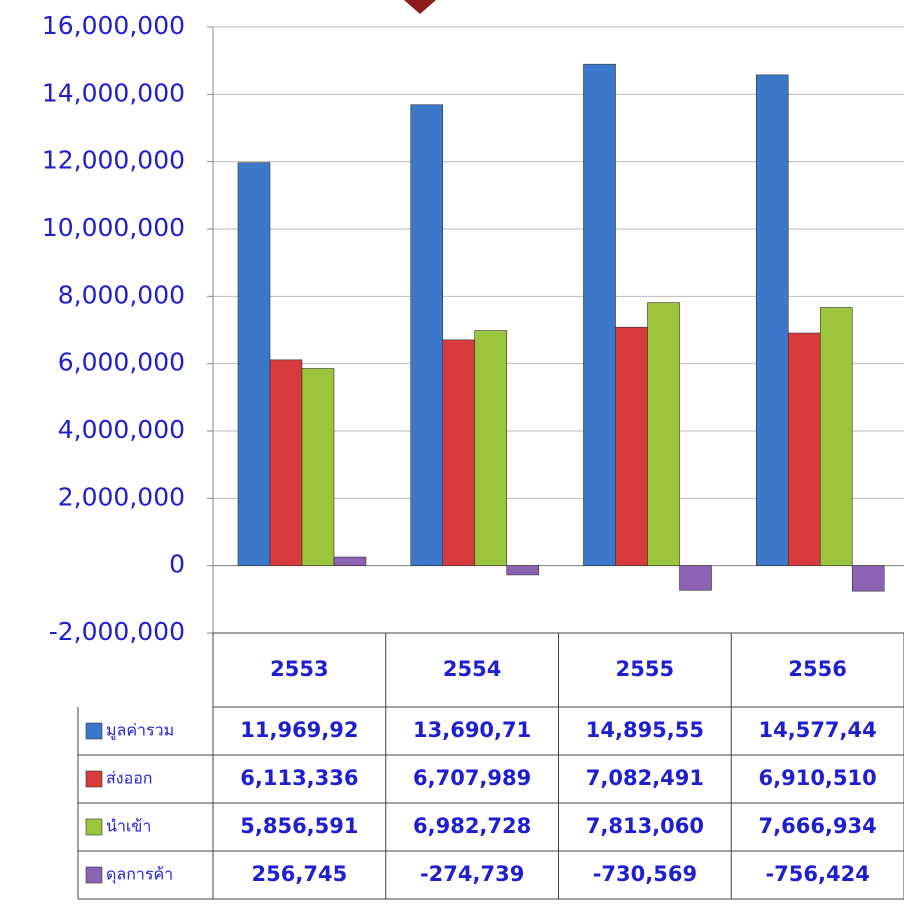 Image resolution: width=904 pixels, height=905 pixels. I want to click on y-tick-label: 8,000,000, so click(121, 294).